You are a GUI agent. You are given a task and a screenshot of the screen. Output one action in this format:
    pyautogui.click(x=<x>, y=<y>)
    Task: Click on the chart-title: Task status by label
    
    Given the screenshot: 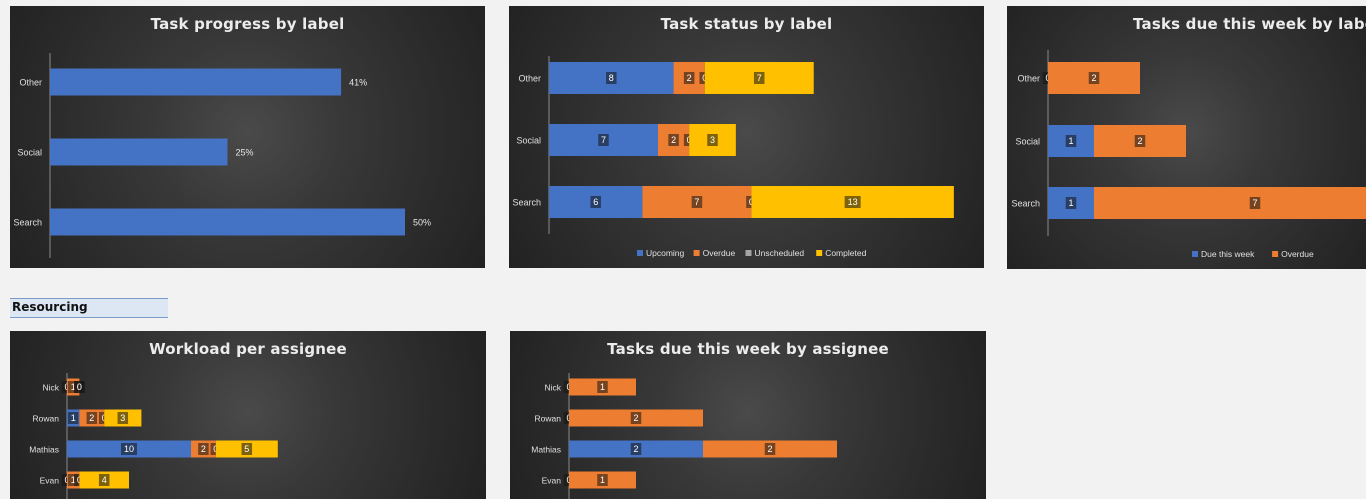 What is the action you would take?
    pyautogui.click(x=746, y=24)
    